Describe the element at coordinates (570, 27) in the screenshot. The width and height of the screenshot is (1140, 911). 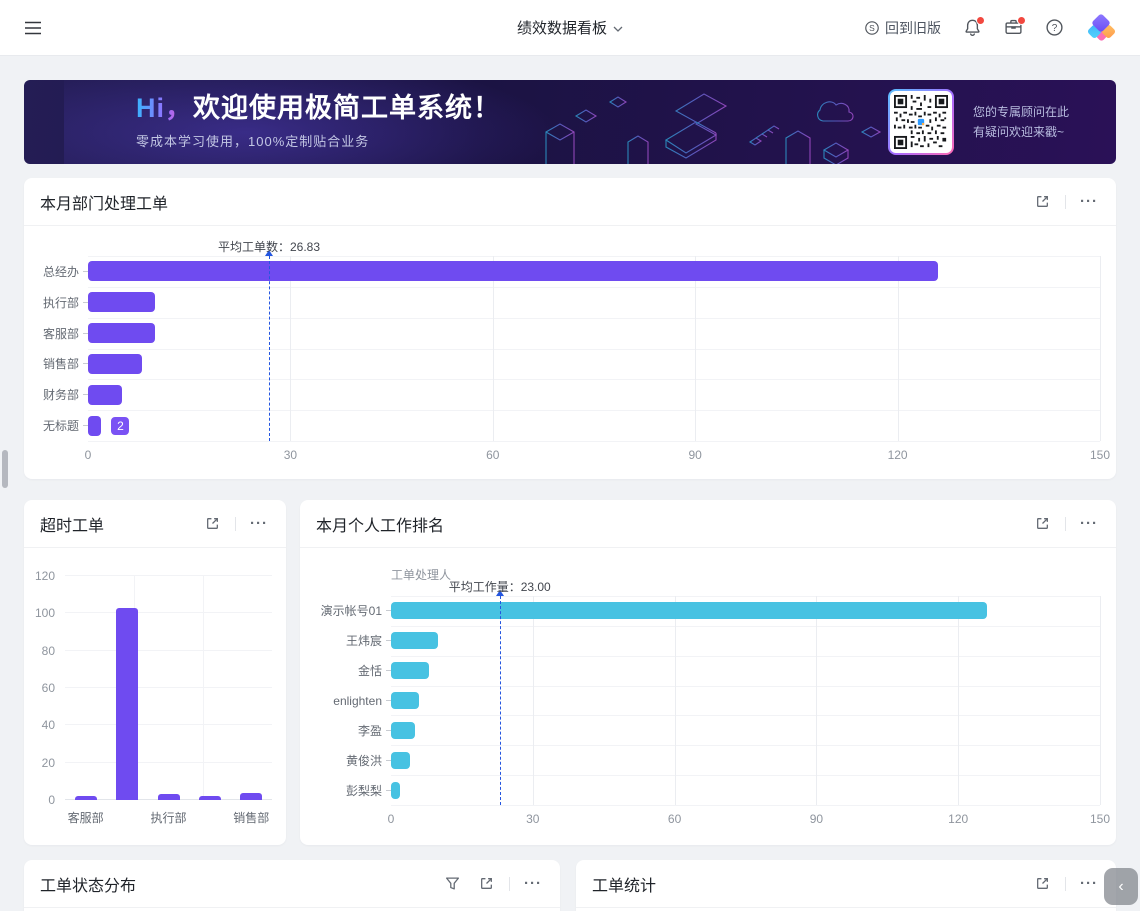
I see `page-title-dropdown: 绩效数据看板` at that location.